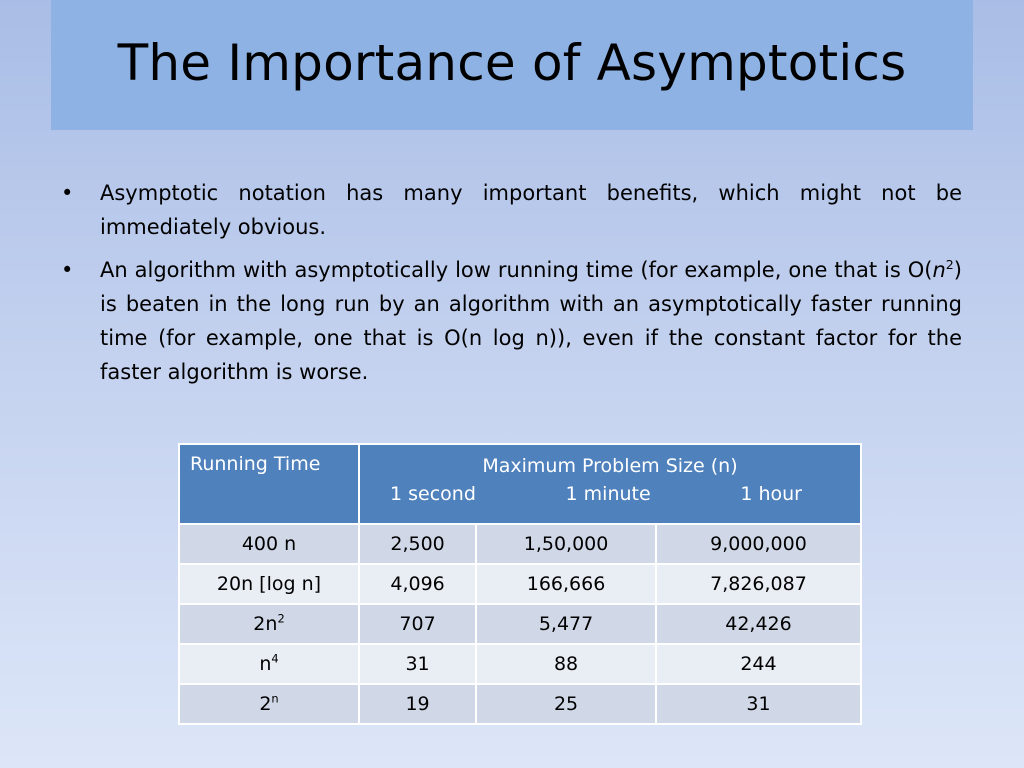 Image resolution: width=1024 pixels, height=768 pixels. Describe the element at coordinates (566, 704) in the screenshot. I see `table-cell: 25` at that location.